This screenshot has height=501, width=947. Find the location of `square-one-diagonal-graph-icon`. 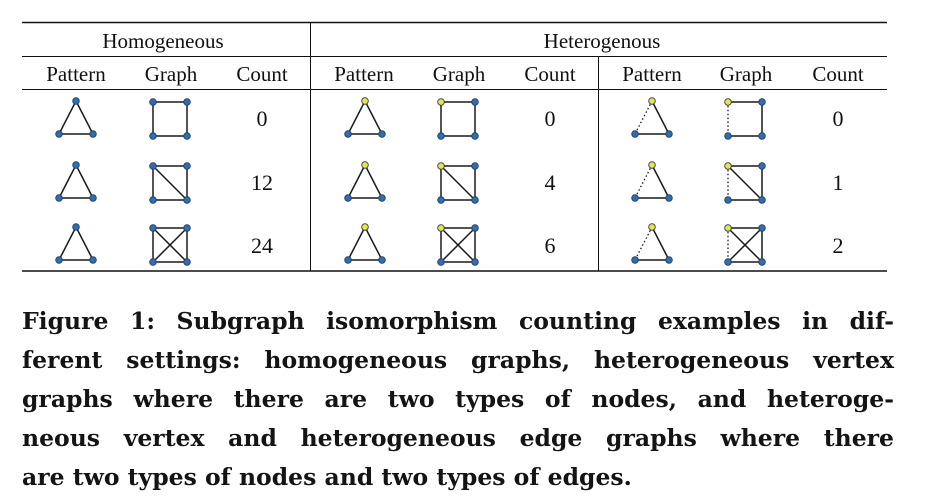

square-one-diagonal-graph-icon is located at coordinates (170, 183).